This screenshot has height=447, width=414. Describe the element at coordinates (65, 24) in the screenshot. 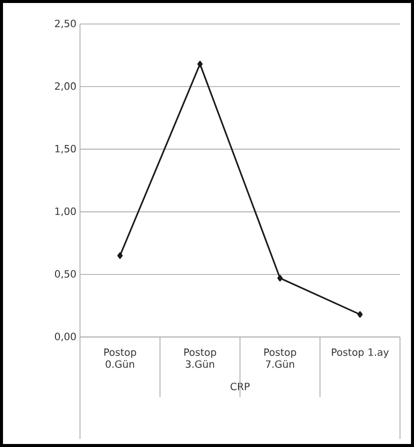

I see `y-tick-label: 2,50` at that location.